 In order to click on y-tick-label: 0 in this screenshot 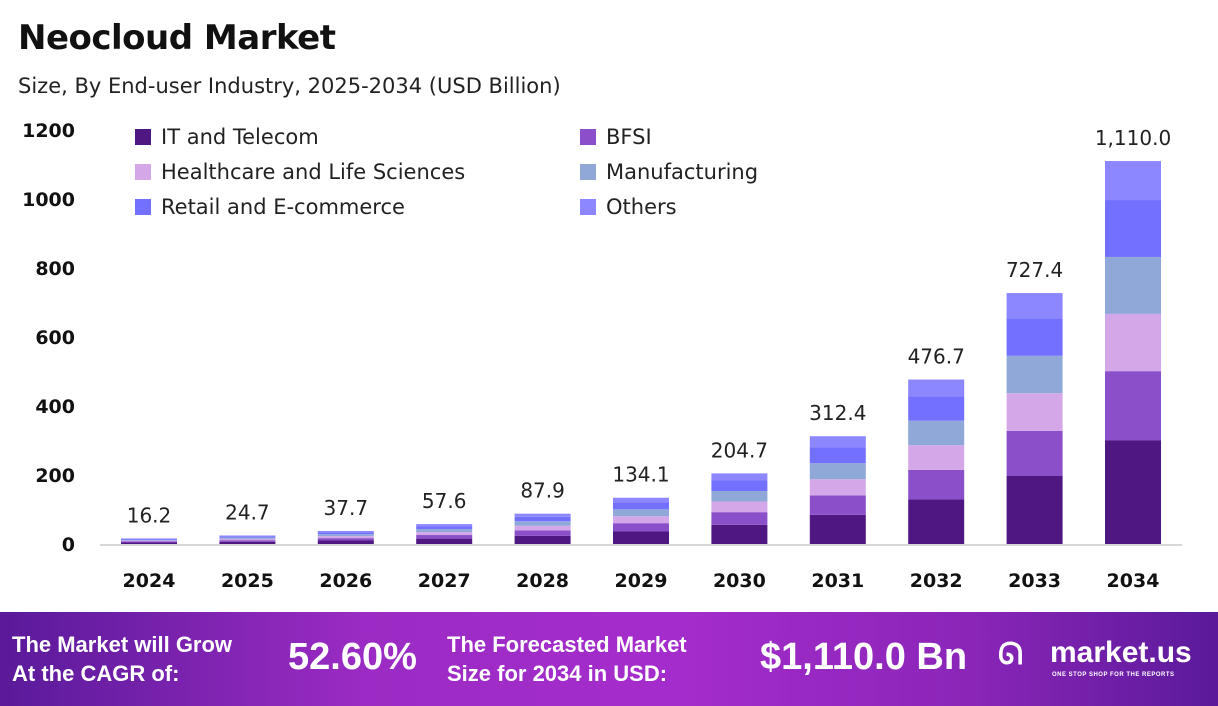, I will do `click(68, 545)`.